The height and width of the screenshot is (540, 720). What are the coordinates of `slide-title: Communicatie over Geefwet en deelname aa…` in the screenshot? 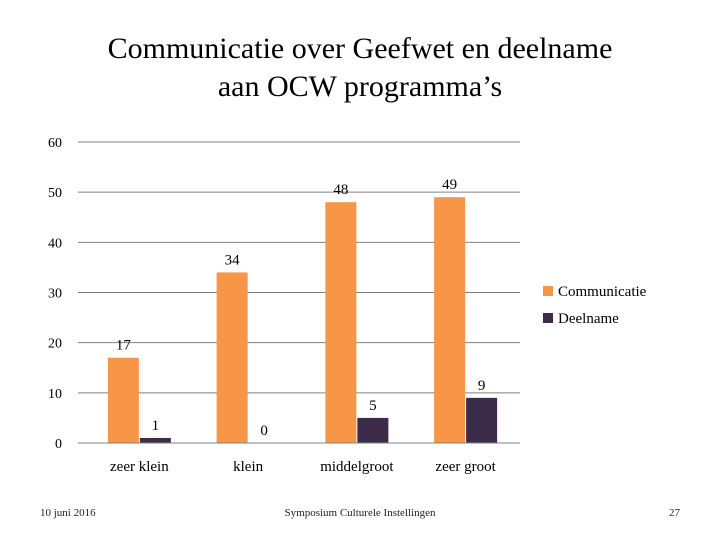 It's located at (360, 68).